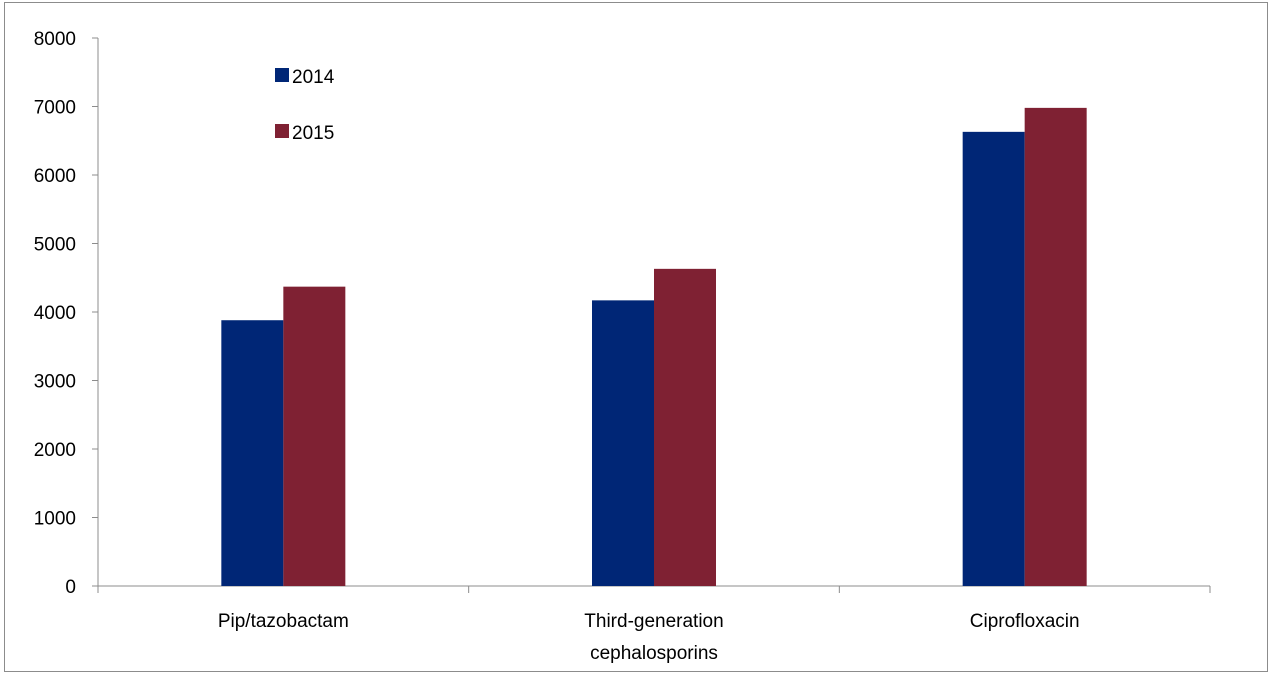 The image size is (1274, 675). I want to click on y-tick-label: 7000, so click(55, 108).